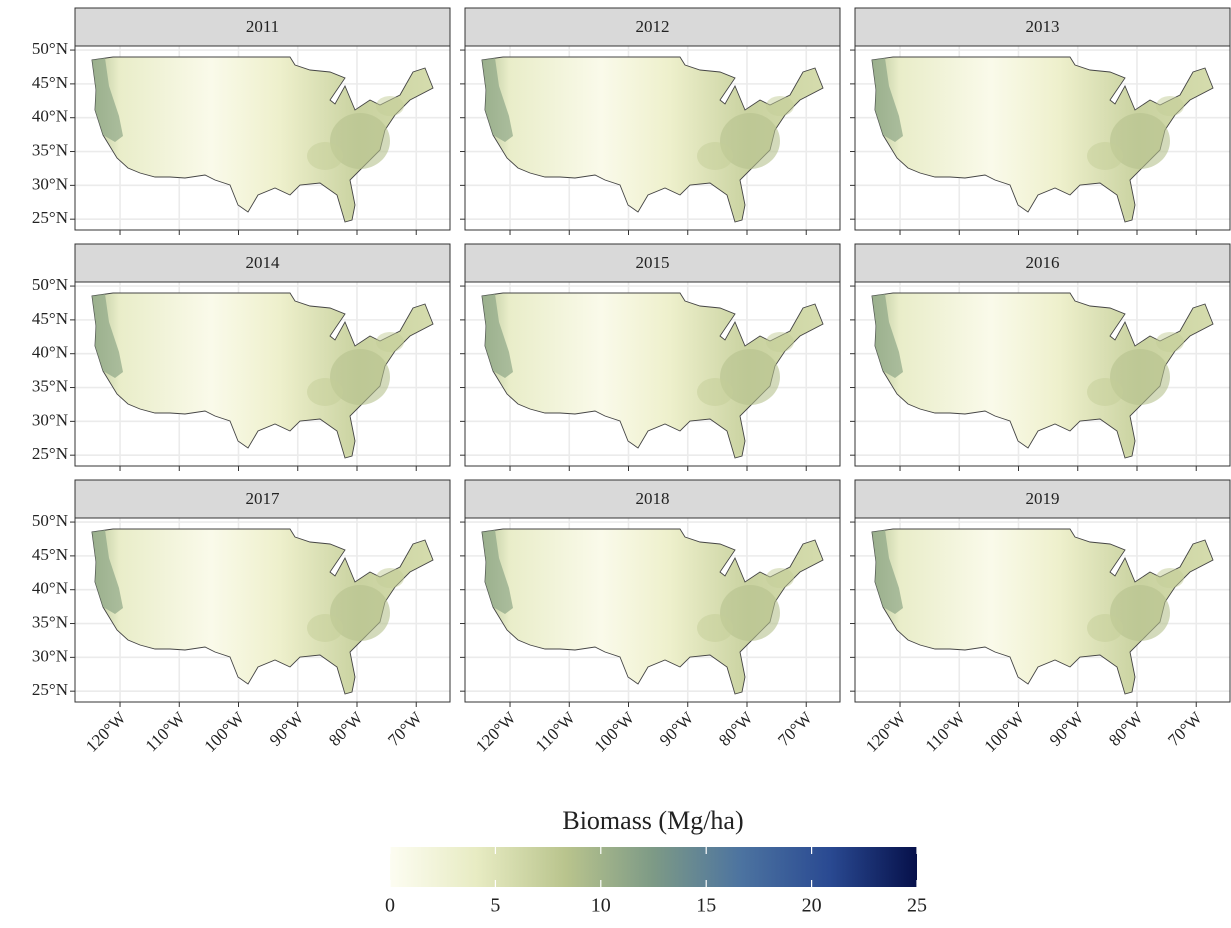  I want to click on facet: 2018 120°W 110°W 100°W 90°W 80°W 70°W, so click(650, 617).